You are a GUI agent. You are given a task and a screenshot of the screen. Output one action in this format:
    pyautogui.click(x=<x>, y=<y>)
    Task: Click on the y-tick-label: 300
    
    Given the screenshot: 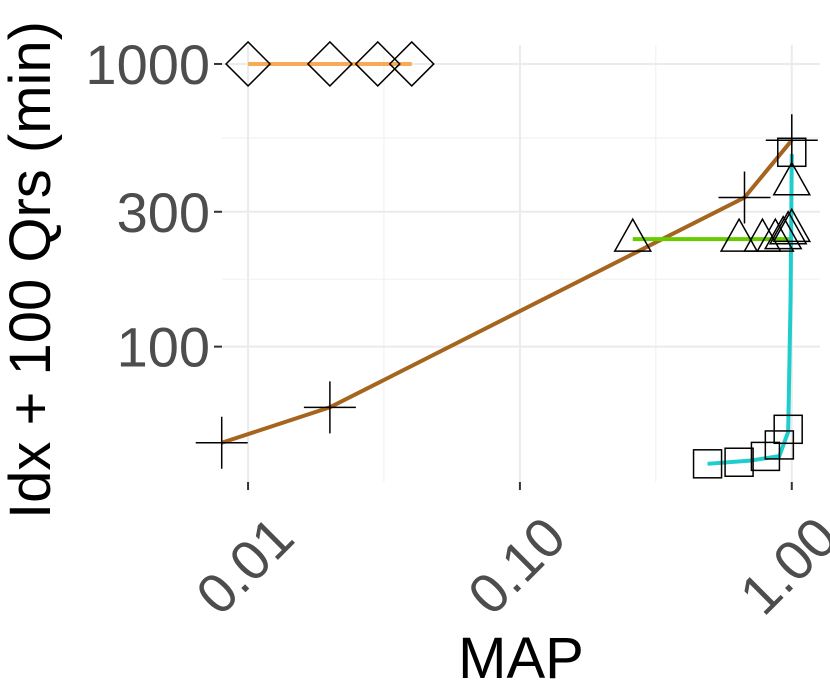 What is the action you would take?
    pyautogui.click(x=163, y=212)
    